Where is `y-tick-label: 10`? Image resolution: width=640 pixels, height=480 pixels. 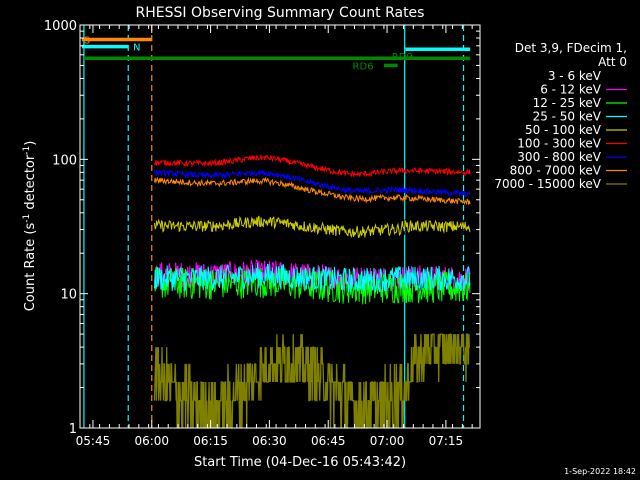
y-tick-label: 10 is located at coordinates (68, 295).